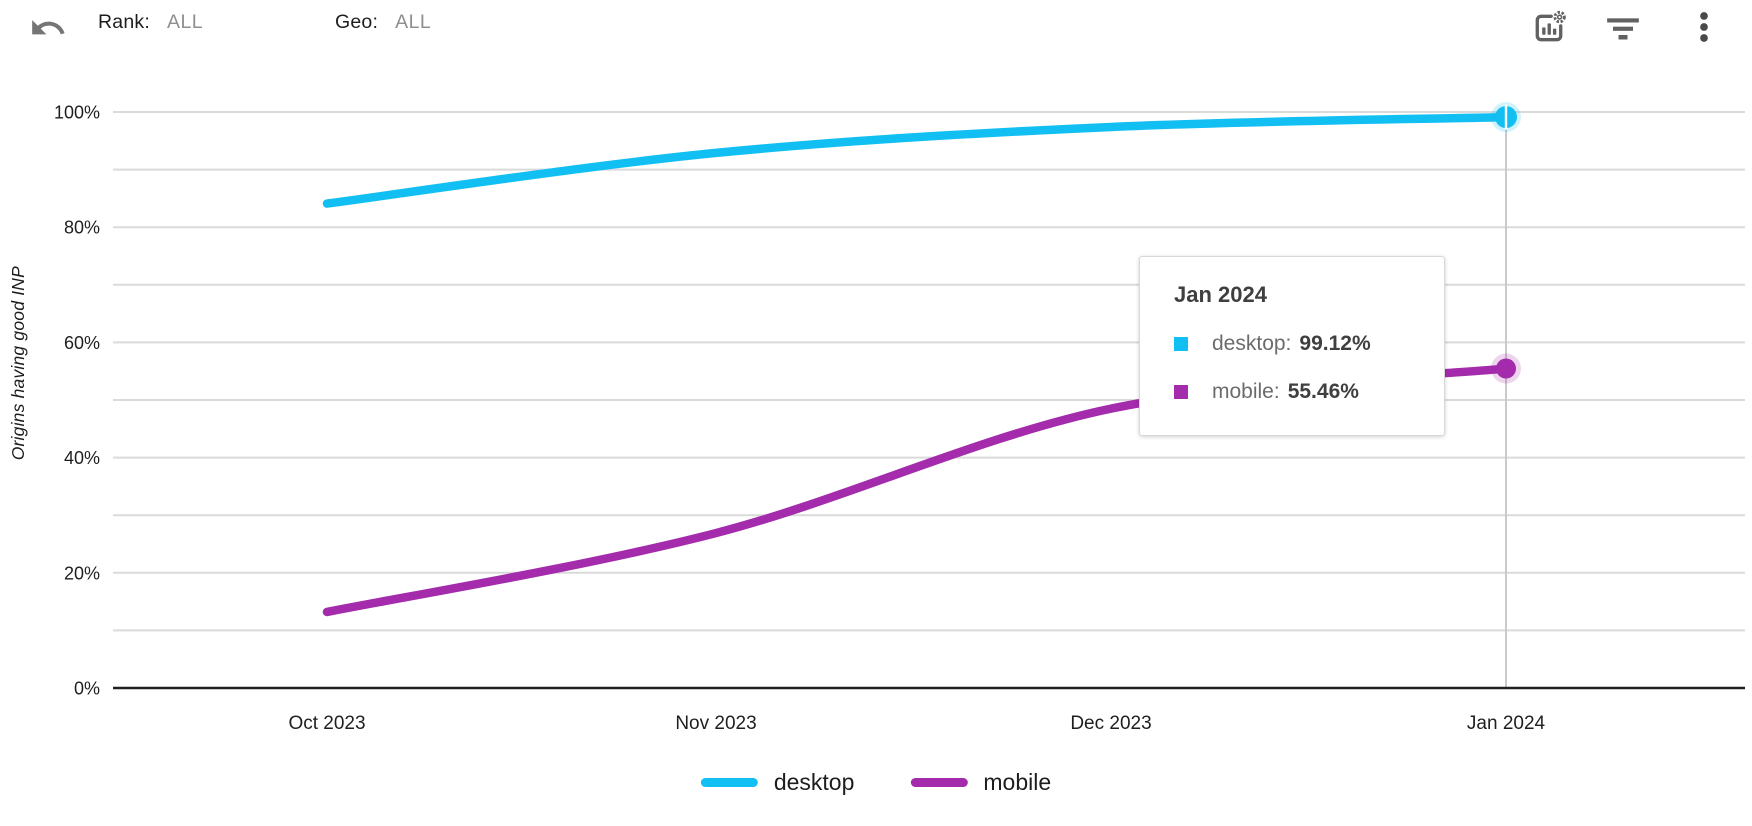 This screenshot has height=826, width=1752. Describe the element at coordinates (715, 723) in the screenshot. I see `x-tick-label: Nov 2023` at that location.